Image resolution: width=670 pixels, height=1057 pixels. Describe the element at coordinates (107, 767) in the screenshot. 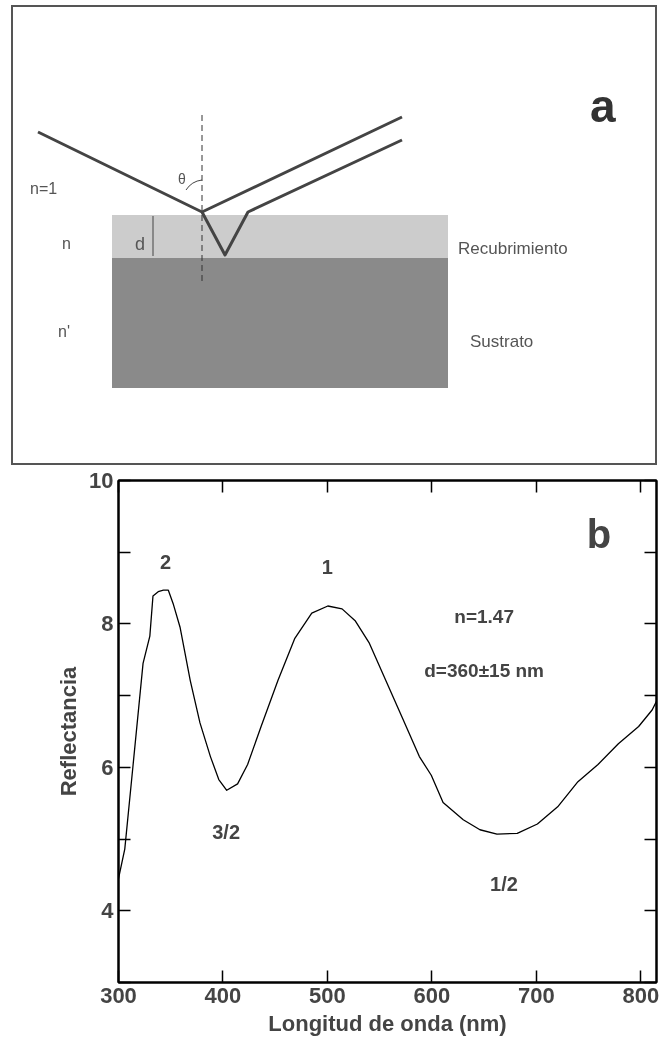

I see `y-tick-label: 6` at that location.